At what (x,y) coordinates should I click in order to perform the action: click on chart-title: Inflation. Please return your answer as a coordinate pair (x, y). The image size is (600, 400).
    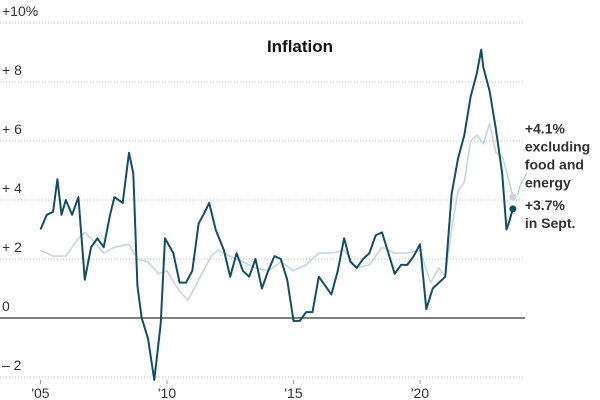
    Looking at the image, I should click on (300, 46).